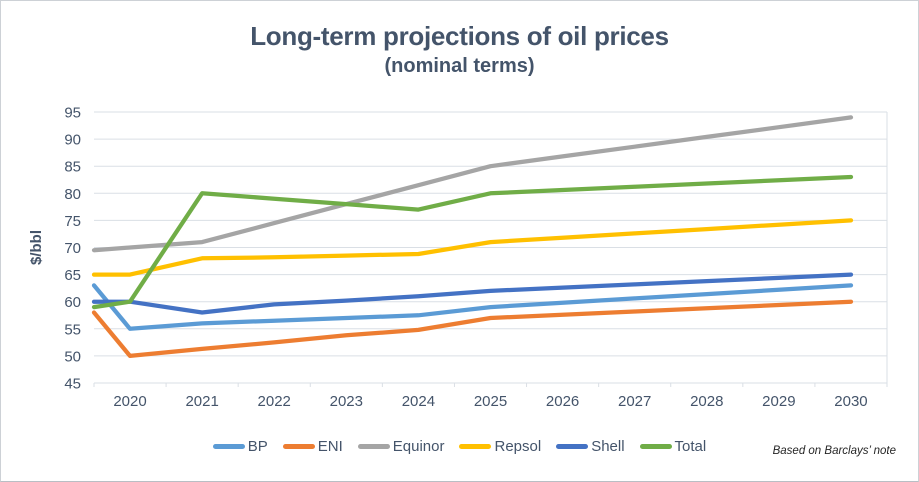  I want to click on x-tick-label: 2022, so click(274, 401).